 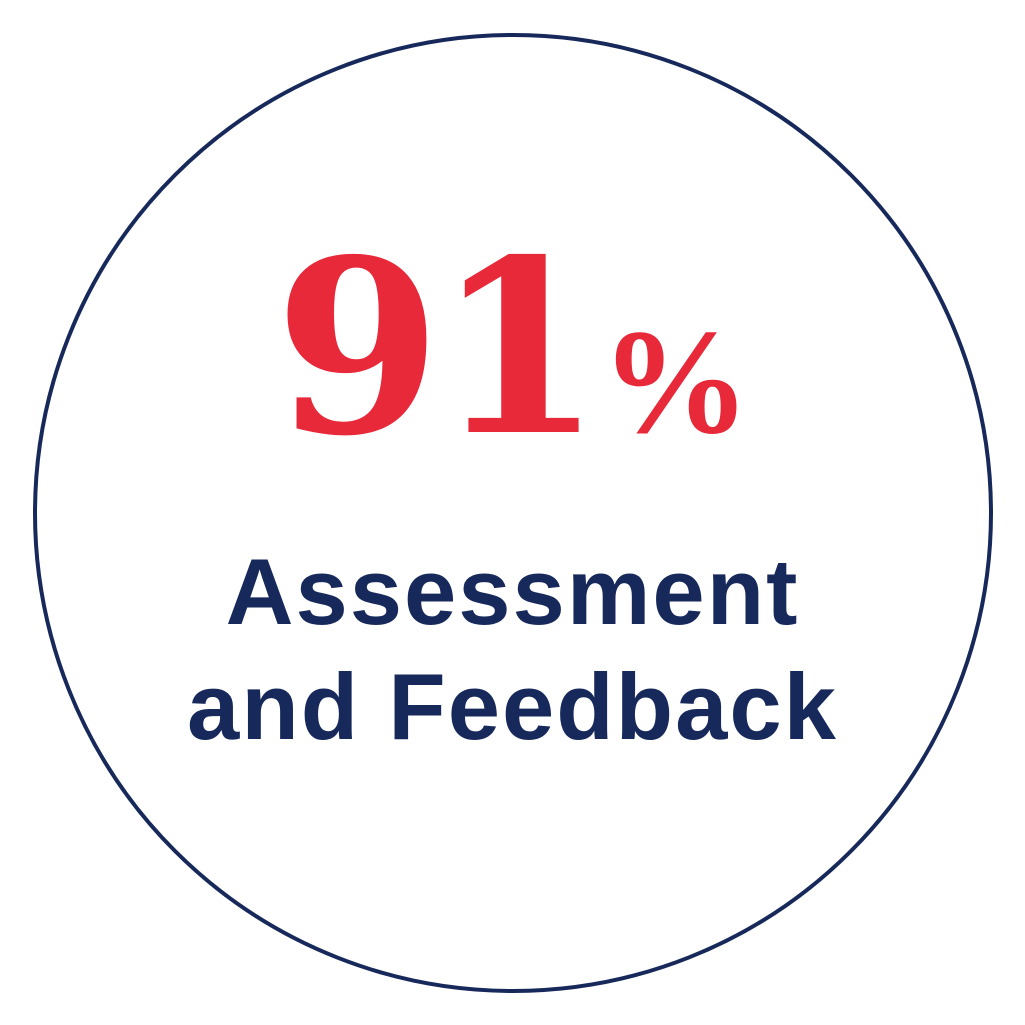 What do you see at coordinates (438, 348) in the screenshot?
I see `stat-value: 91` at bounding box center [438, 348].